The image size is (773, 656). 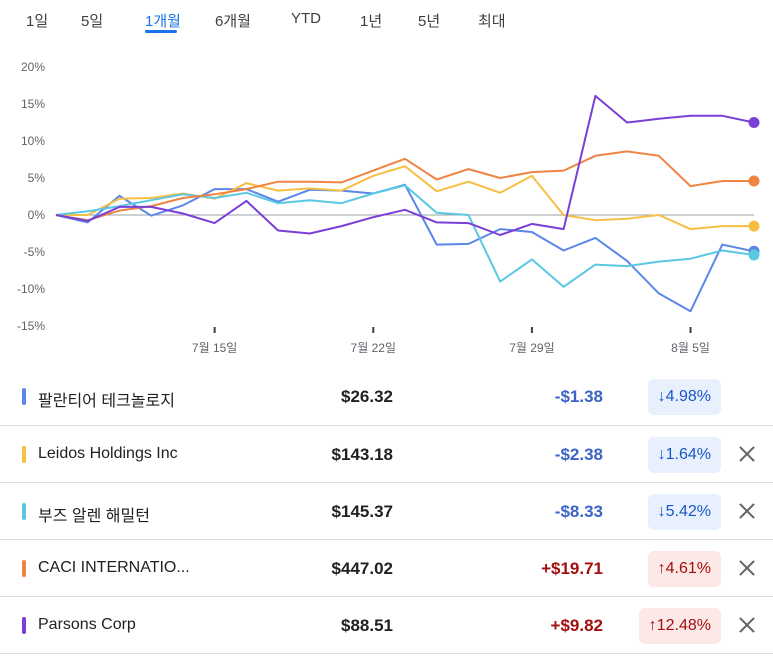 I want to click on stock-name: 팔란티어 테크놀로지, so click(x=106, y=401).